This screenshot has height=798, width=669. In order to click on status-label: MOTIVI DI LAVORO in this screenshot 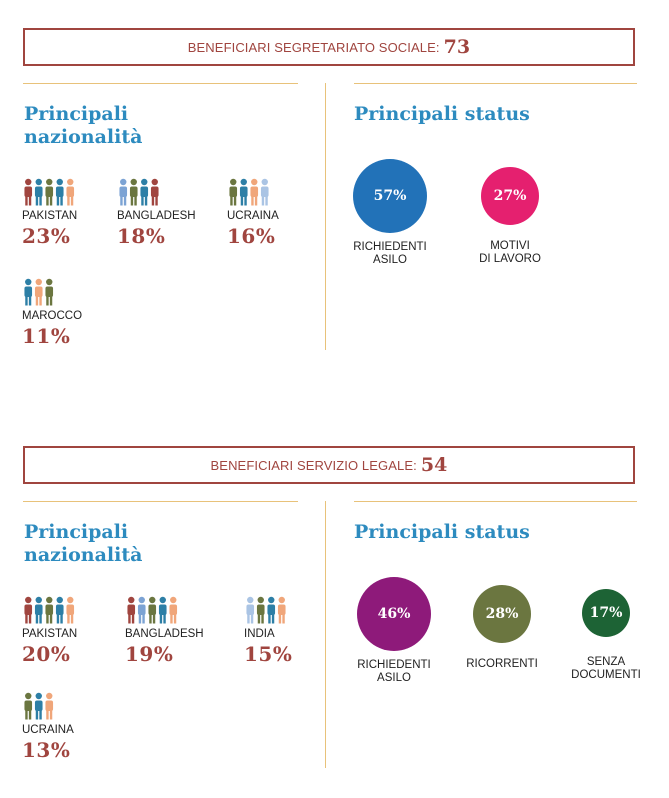, I will do `click(510, 252)`.